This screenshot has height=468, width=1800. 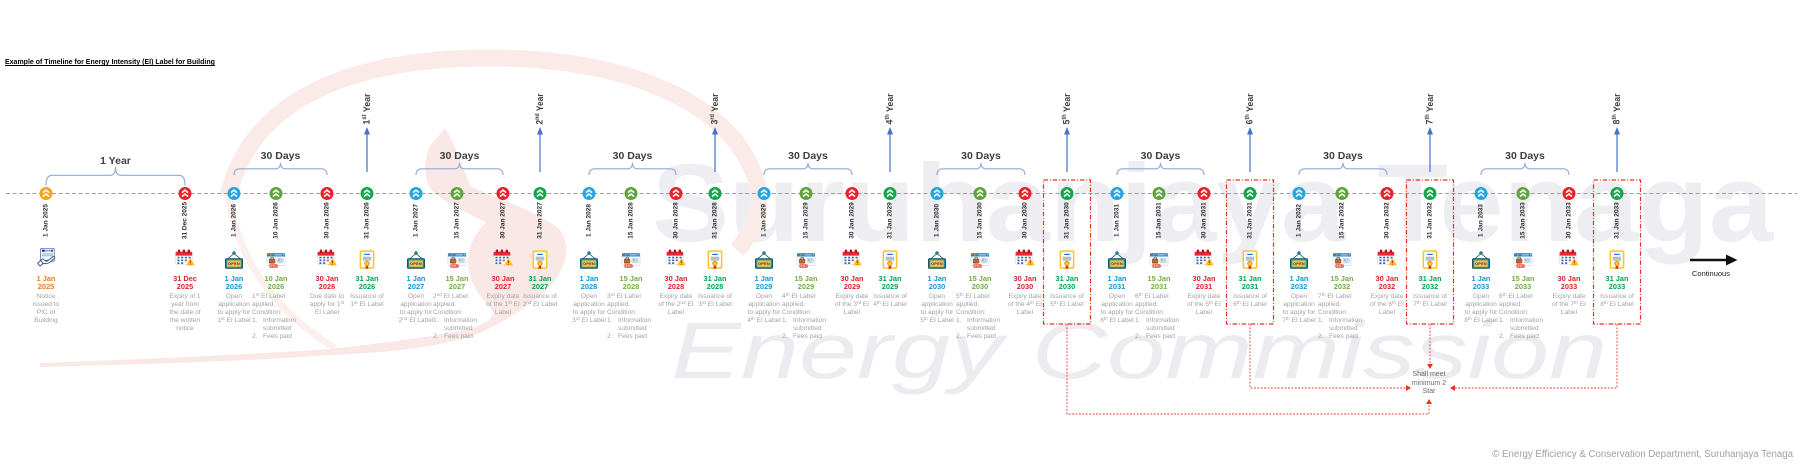 What do you see at coordinates (540, 220) in the screenshot?
I see `svg-text: 31 Jan 2027` at bounding box center [540, 220].